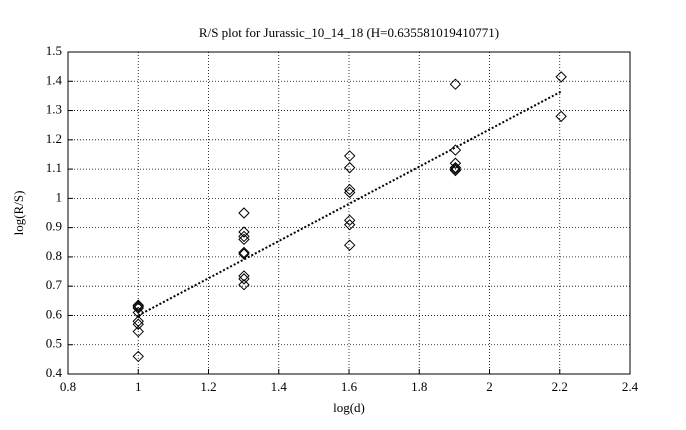 Image resolution: width=686 pixels, height=430 pixels. Describe the element at coordinates (54, 372) in the screenshot. I see `y-tick-label: 0.4` at that location.